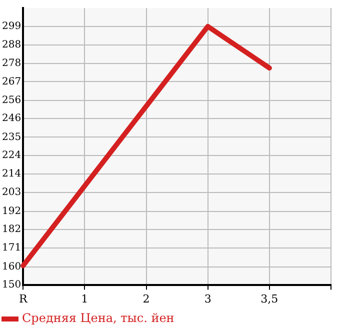 The width and height of the screenshot is (345, 335). What do you see at coordinates (269, 299) in the screenshot?
I see `x-tick-label: 3,5` at bounding box center [269, 299].